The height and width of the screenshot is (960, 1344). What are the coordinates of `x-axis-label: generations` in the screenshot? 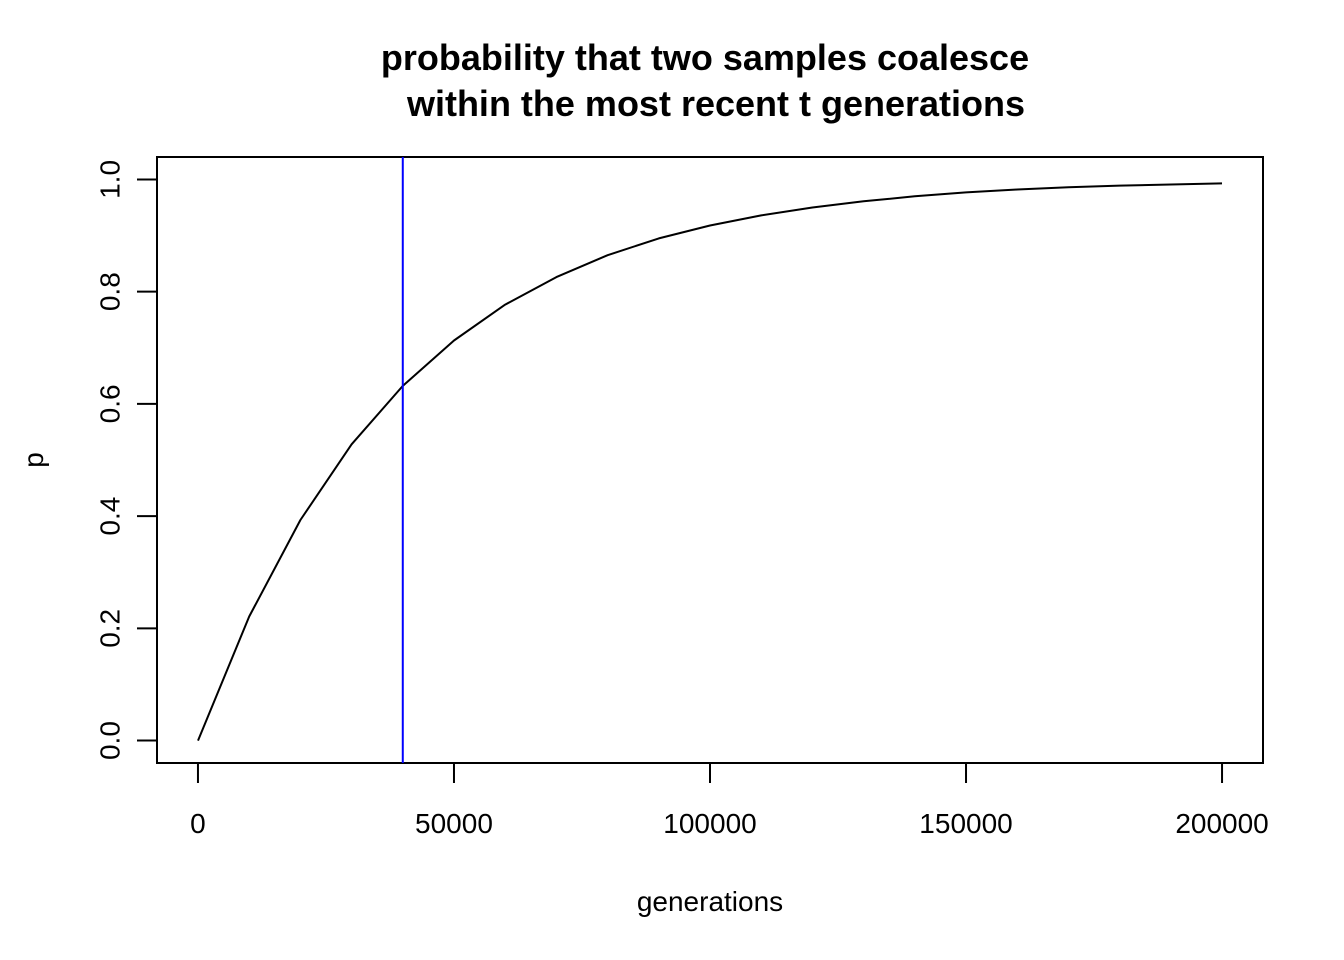 It's located at (710, 901).